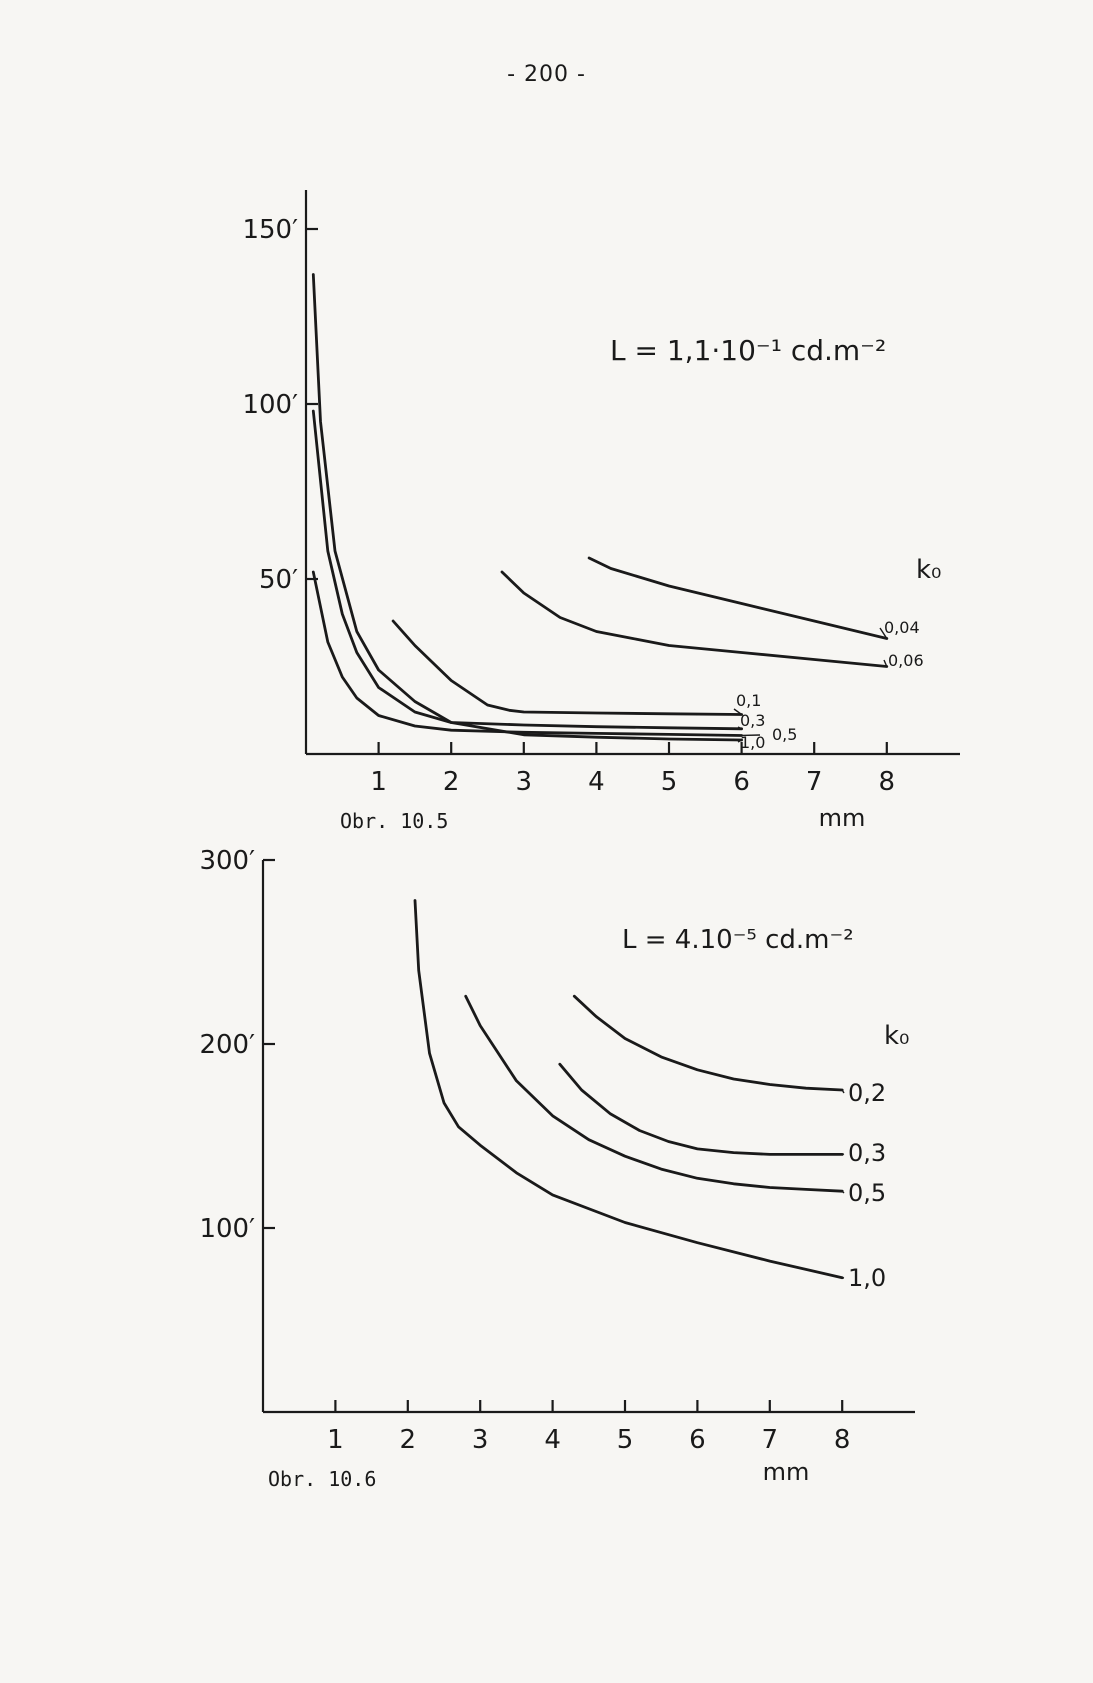 This screenshot has height=1683, width=1093. Describe the element at coordinates (748, 700) in the screenshot. I see `series-label-0-1: 0,1` at that location.